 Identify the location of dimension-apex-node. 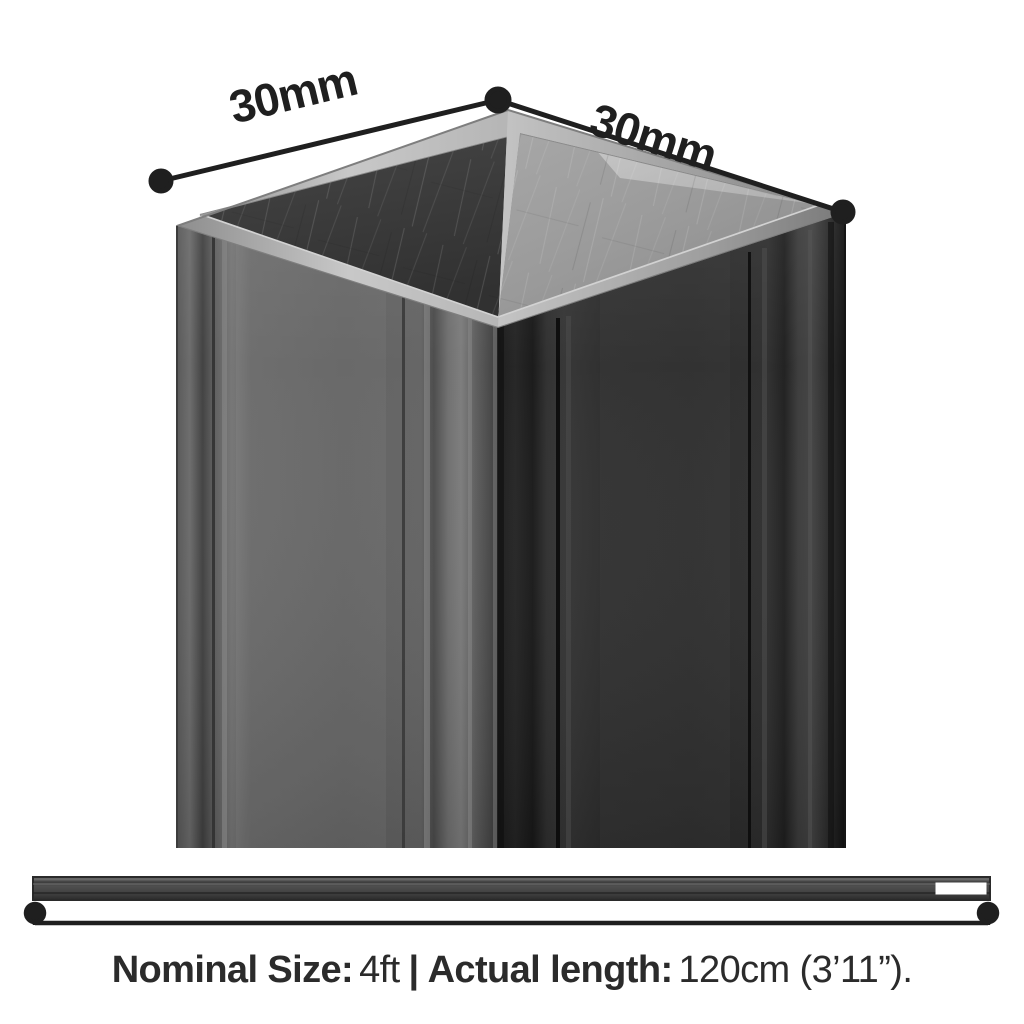
(498, 100).